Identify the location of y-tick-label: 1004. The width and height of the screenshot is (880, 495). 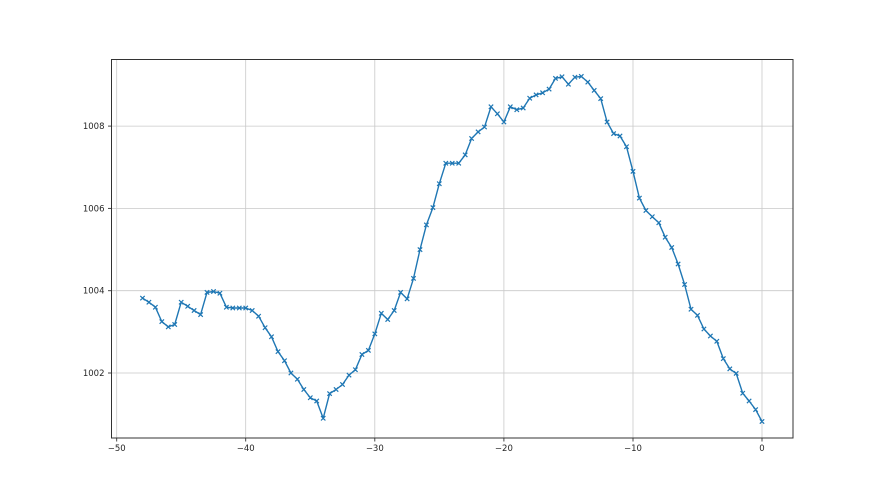
(94, 292).